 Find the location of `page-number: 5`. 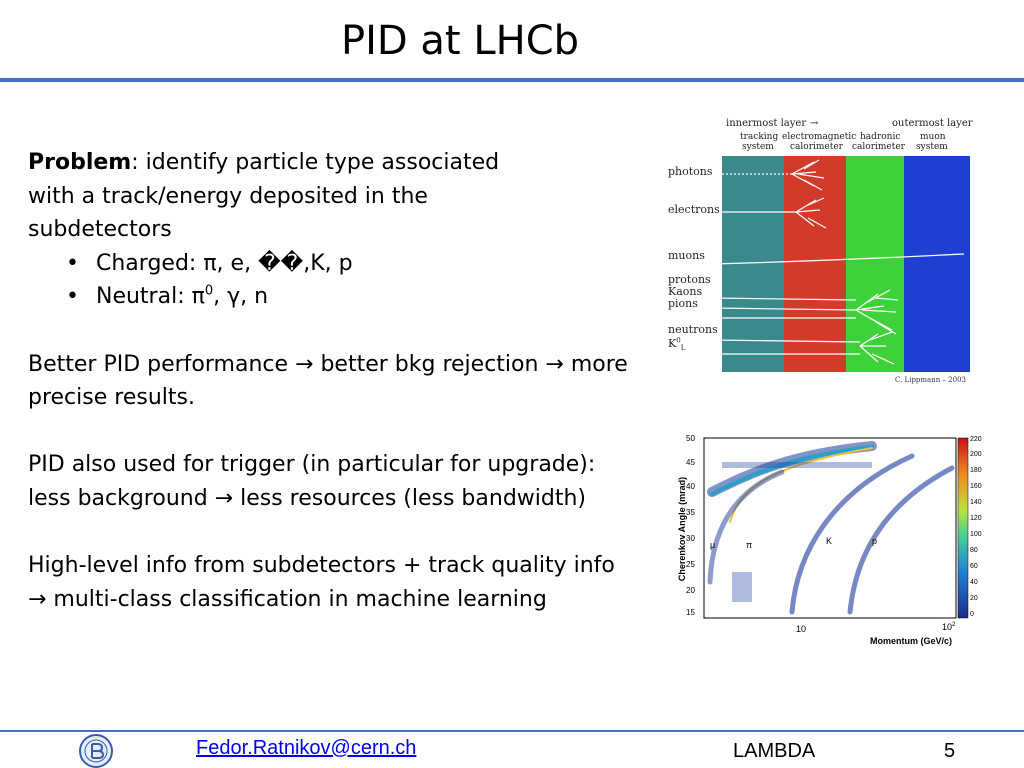

page-number: 5 is located at coordinates (950, 751).